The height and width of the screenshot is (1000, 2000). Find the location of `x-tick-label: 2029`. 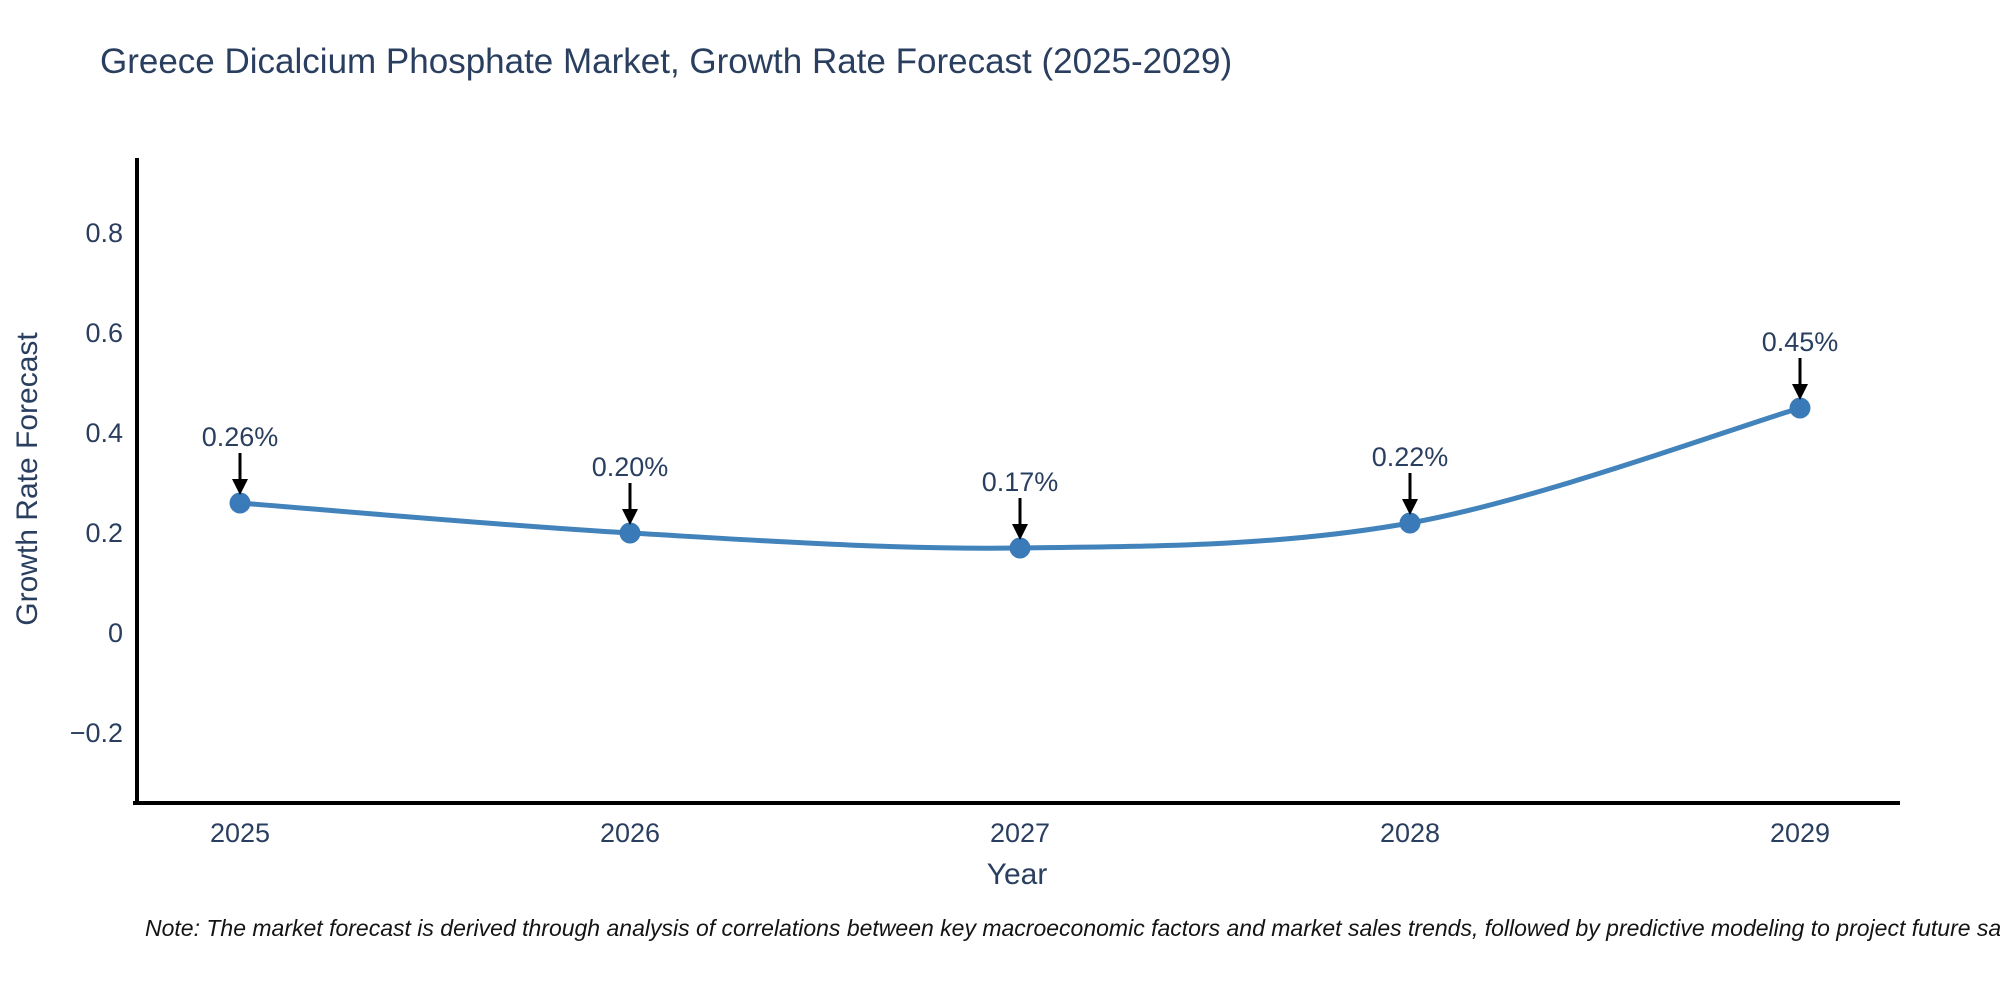

x-tick-label: 2029 is located at coordinates (1800, 833).